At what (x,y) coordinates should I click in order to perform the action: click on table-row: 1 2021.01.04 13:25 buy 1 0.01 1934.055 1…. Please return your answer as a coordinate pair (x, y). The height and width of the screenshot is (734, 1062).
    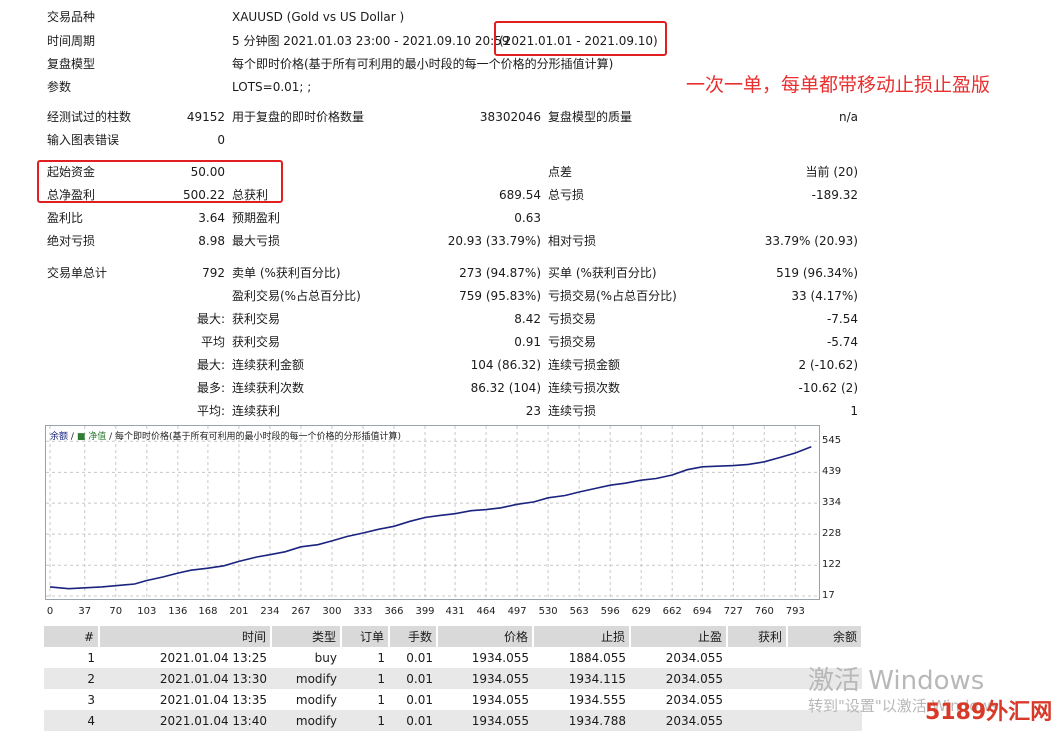
    Looking at the image, I should click on (453, 657).